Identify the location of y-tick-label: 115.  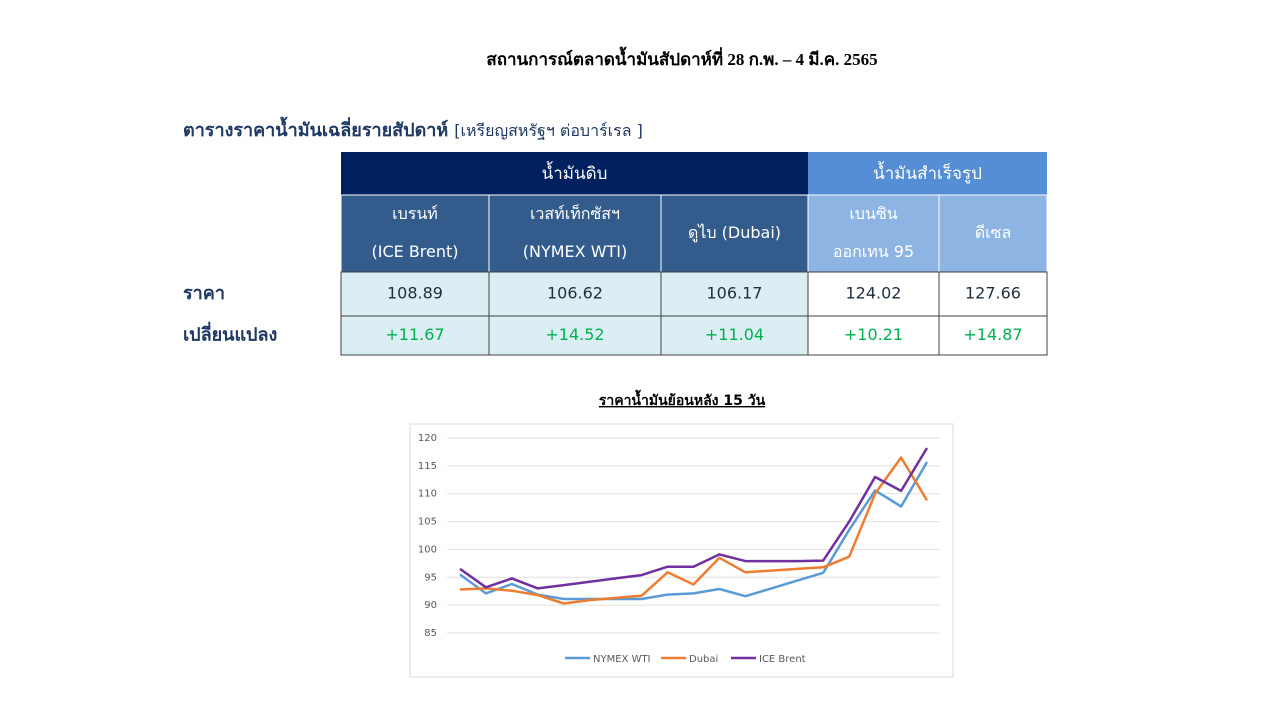
(427, 466).